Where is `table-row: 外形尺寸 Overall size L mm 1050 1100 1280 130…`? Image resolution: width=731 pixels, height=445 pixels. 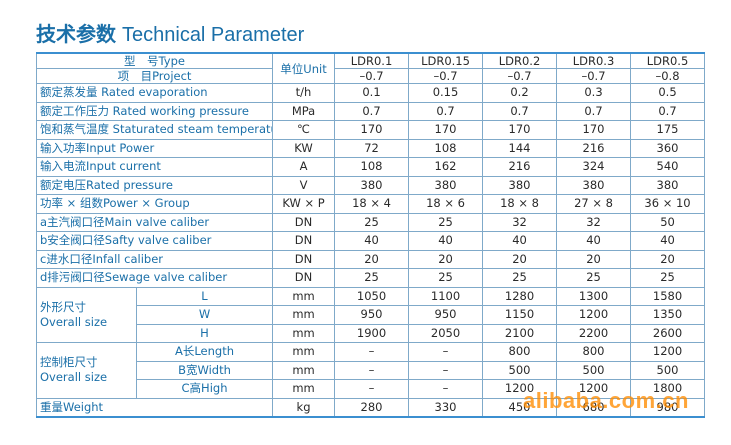 table-row: 外形尺寸 Overall size L mm 1050 1100 1280 130… is located at coordinates (371, 314).